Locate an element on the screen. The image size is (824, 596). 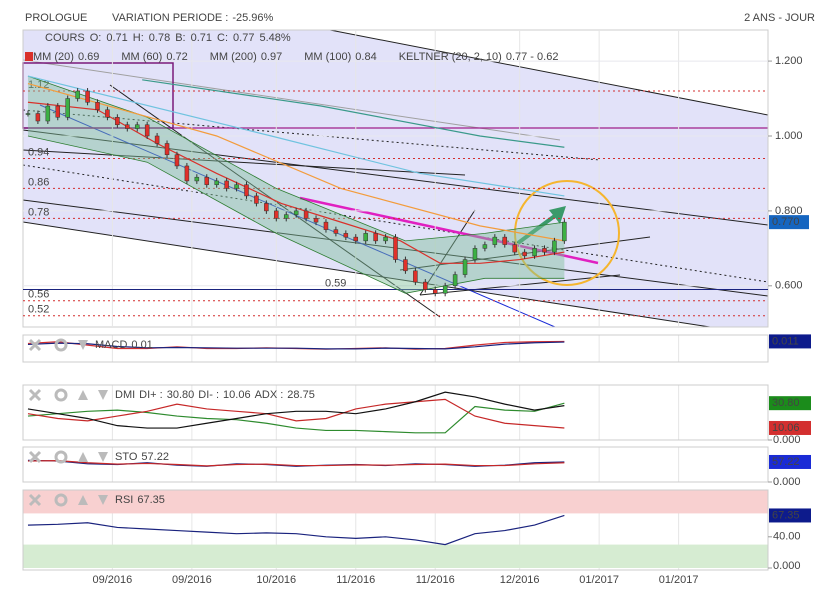
panel-title: RSI is located at coordinates (124, 500).